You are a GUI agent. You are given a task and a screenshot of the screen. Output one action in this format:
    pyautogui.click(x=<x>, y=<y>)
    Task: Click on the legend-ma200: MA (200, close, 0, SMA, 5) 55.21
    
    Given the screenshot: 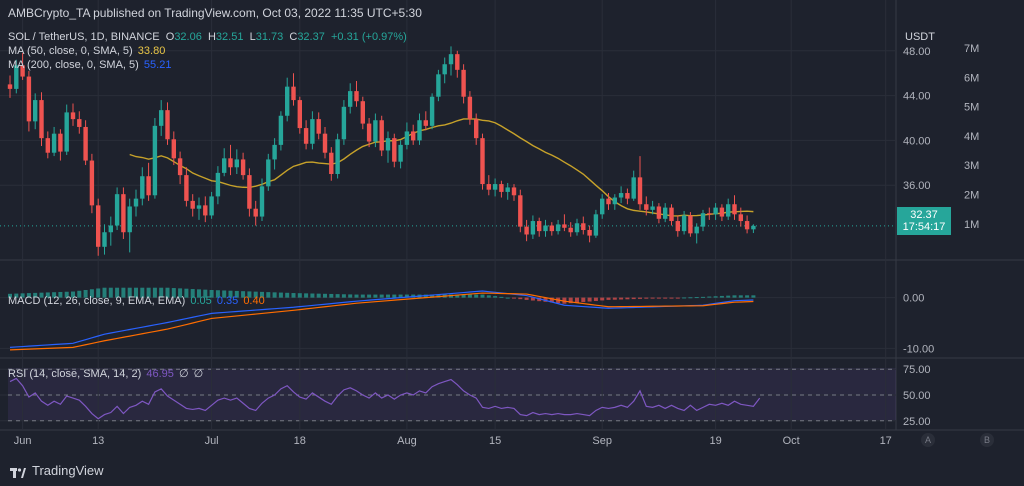 What is the action you would take?
    pyautogui.click(x=89, y=65)
    